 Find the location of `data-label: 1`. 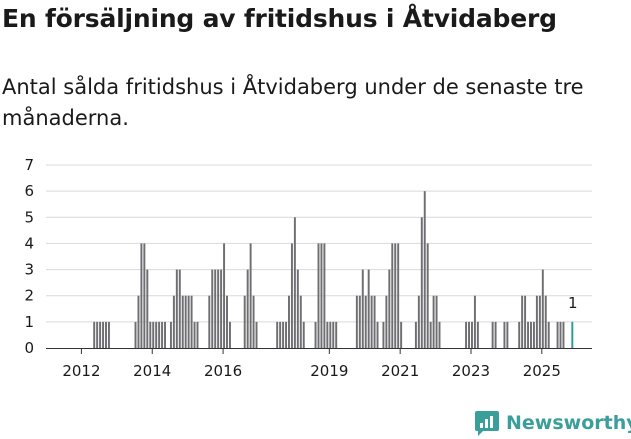

data-label: 1 is located at coordinates (573, 303).